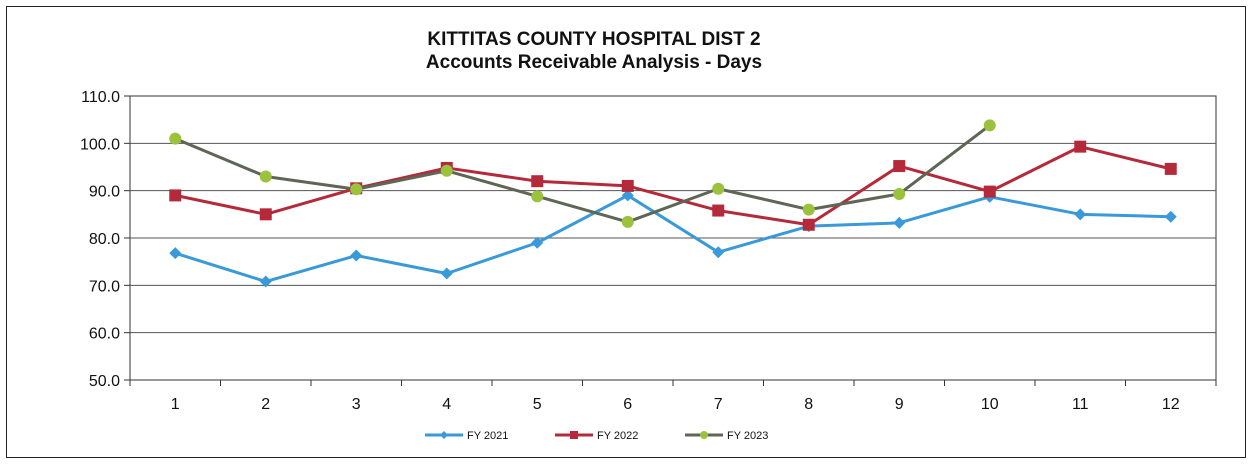 Image resolution: width=1253 pixels, height=469 pixels. Describe the element at coordinates (627, 404) in the screenshot. I see `x-tick-label: 6` at that location.